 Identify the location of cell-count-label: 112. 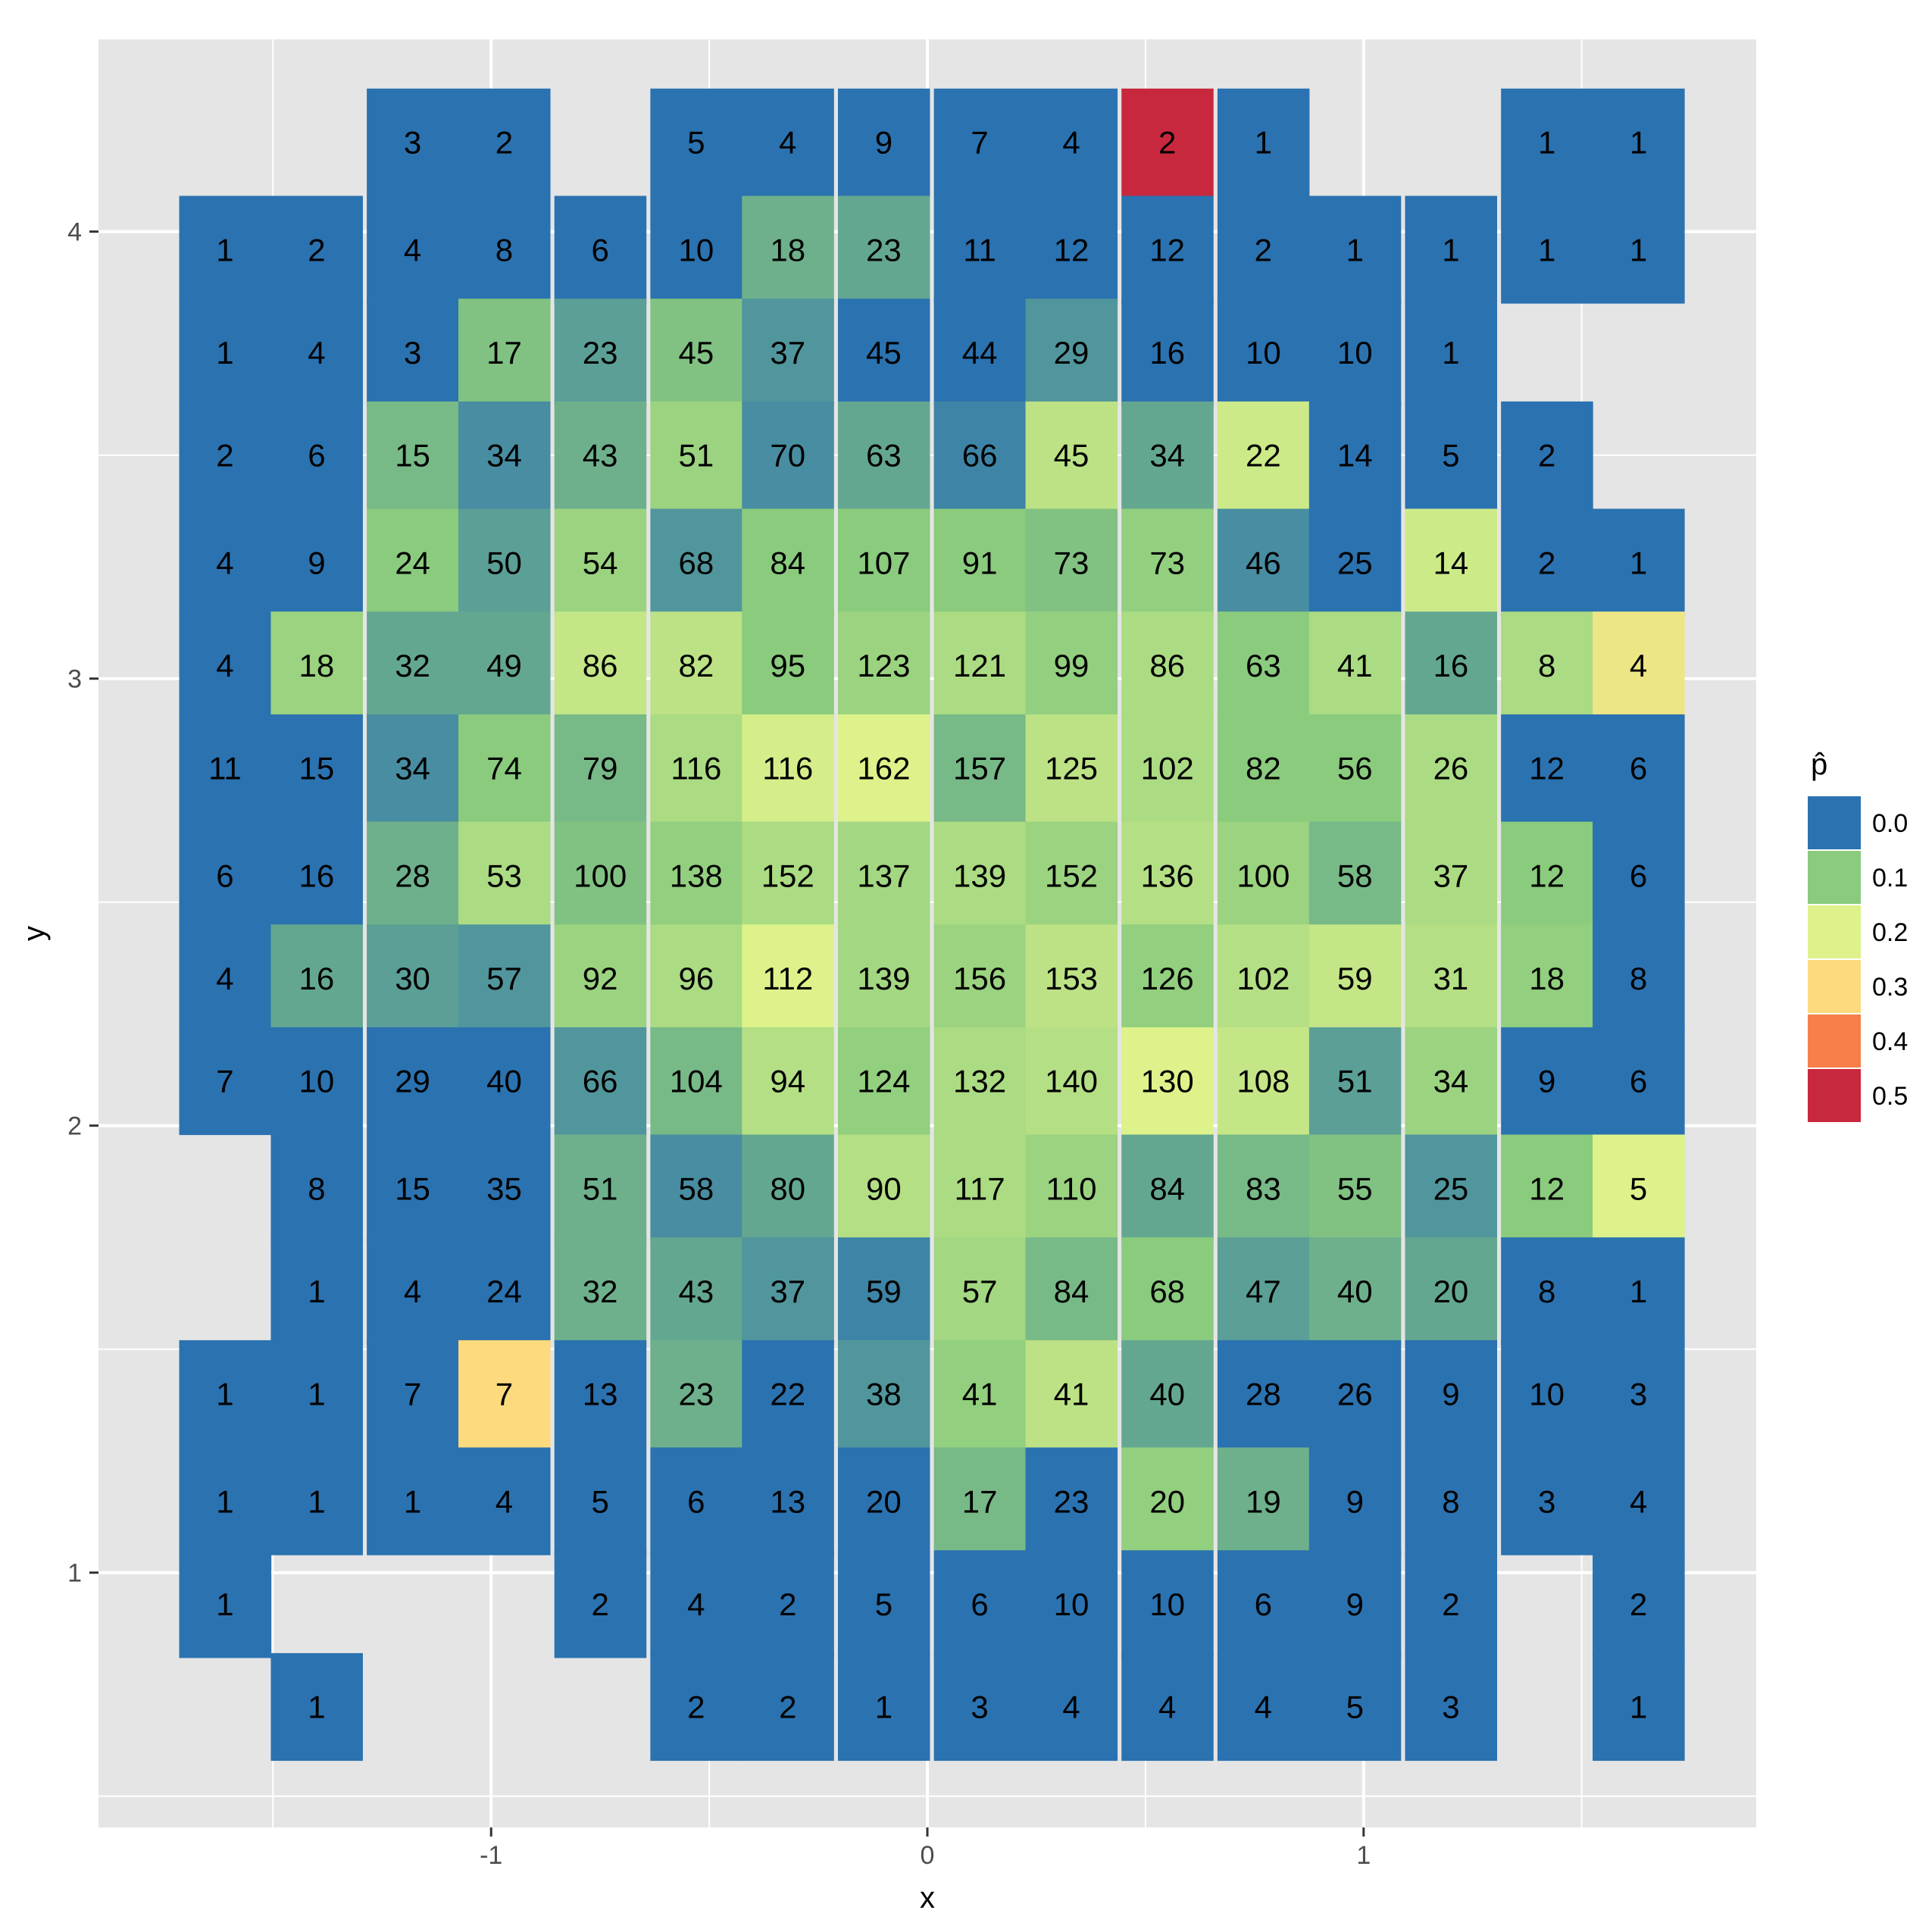
(787, 978).